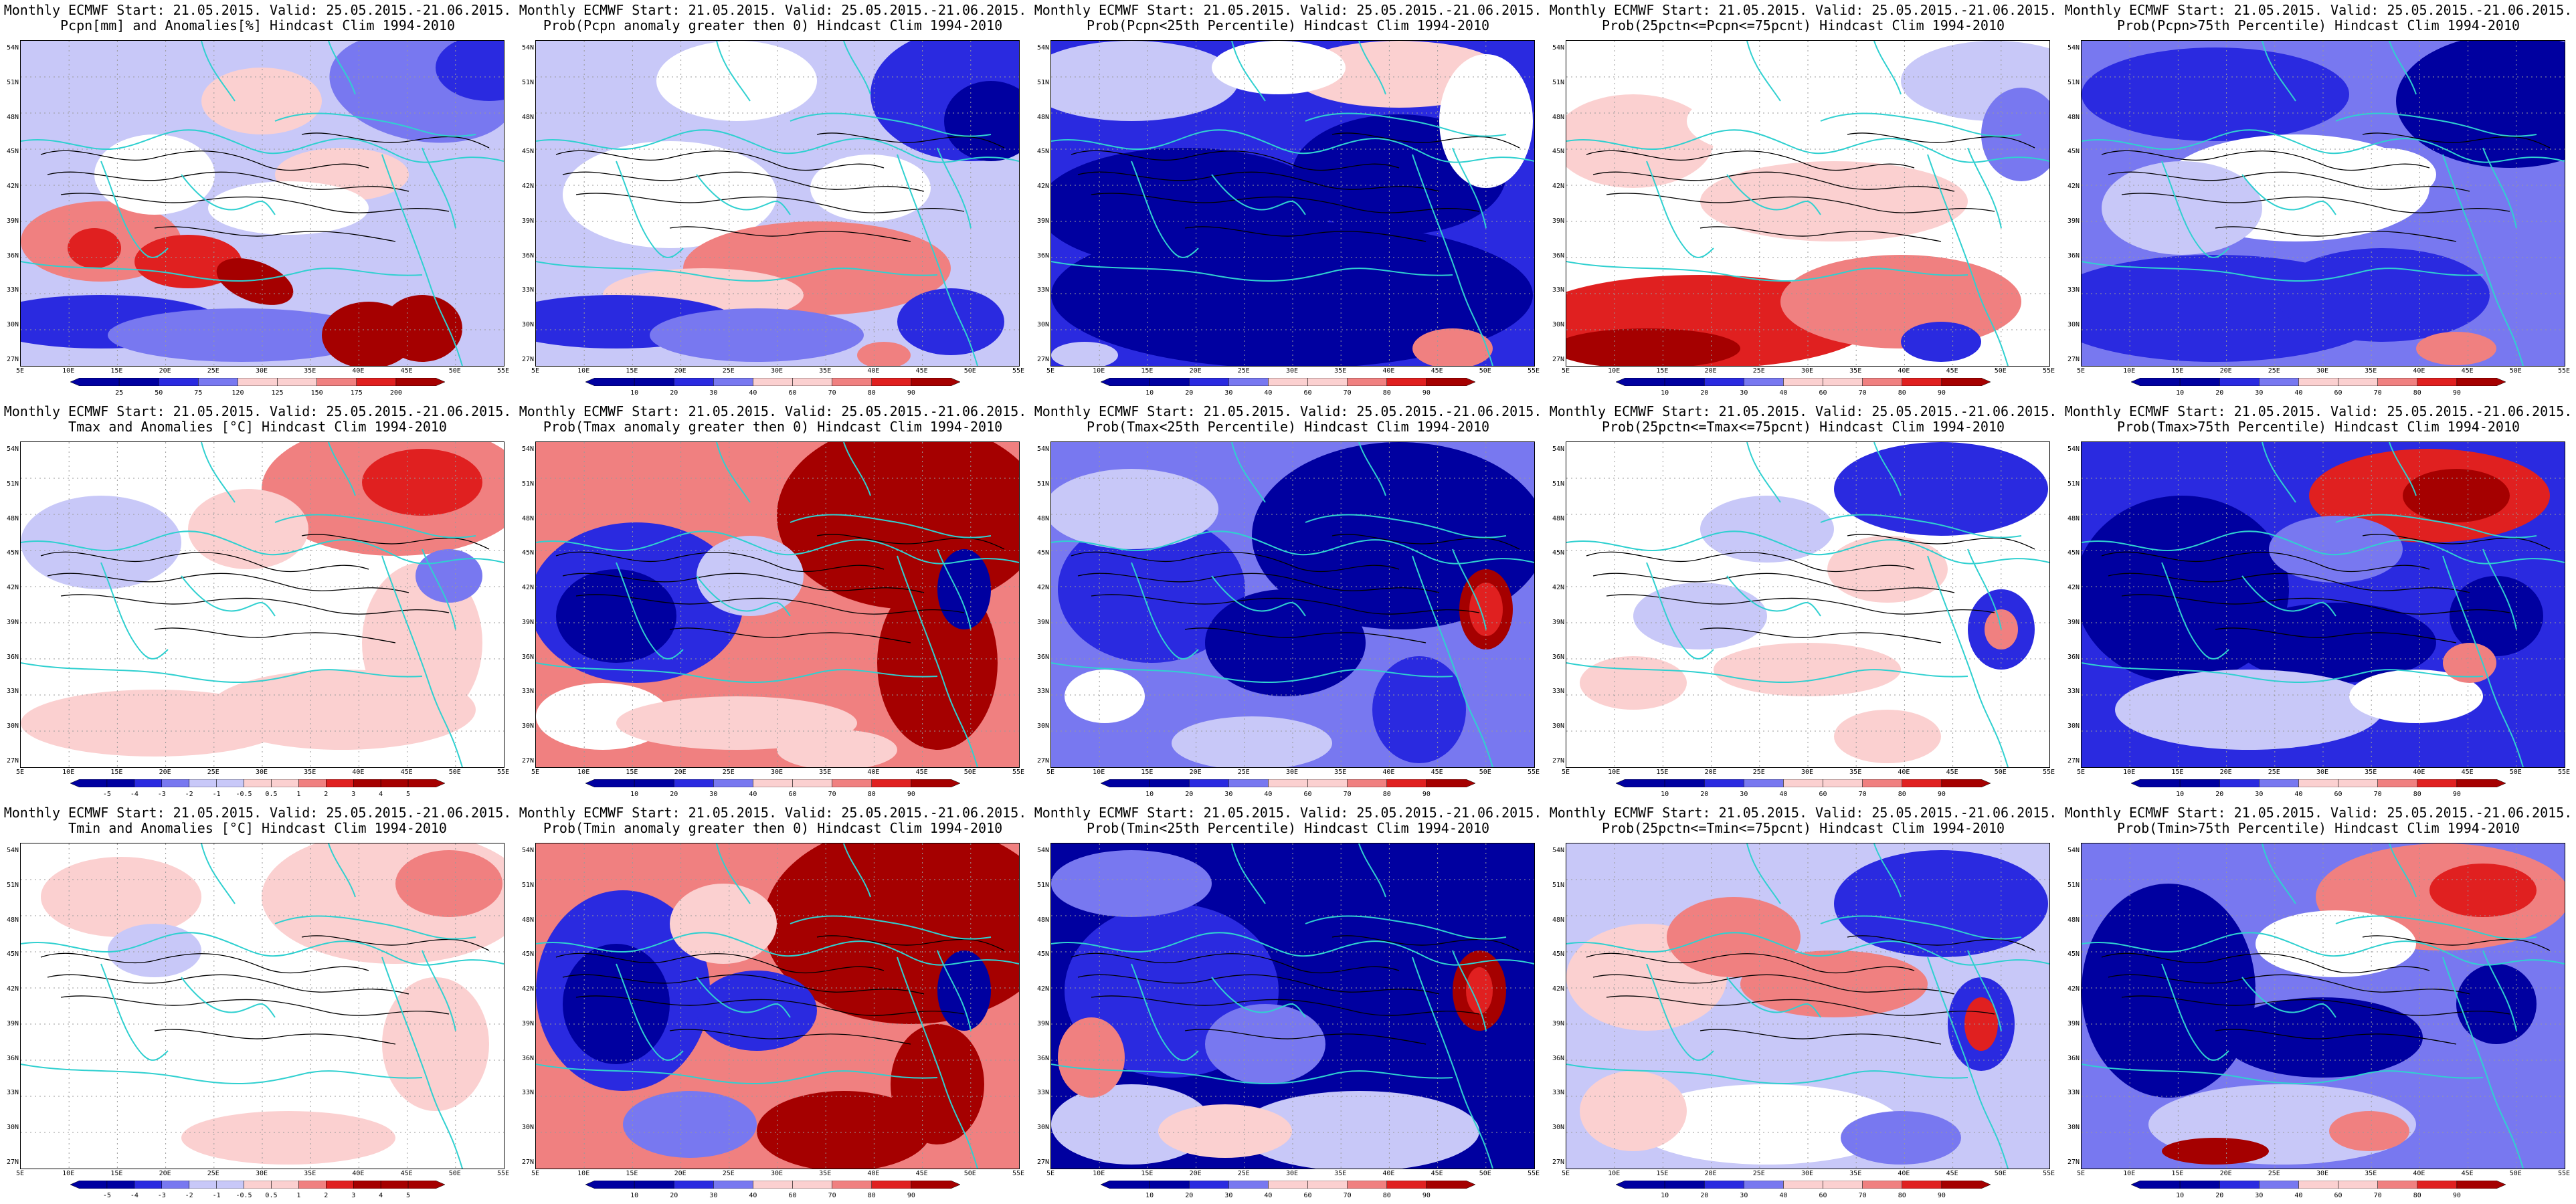  Describe the element at coordinates (2073, 954) in the screenshot. I see `latitude-label: 45N` at that location.